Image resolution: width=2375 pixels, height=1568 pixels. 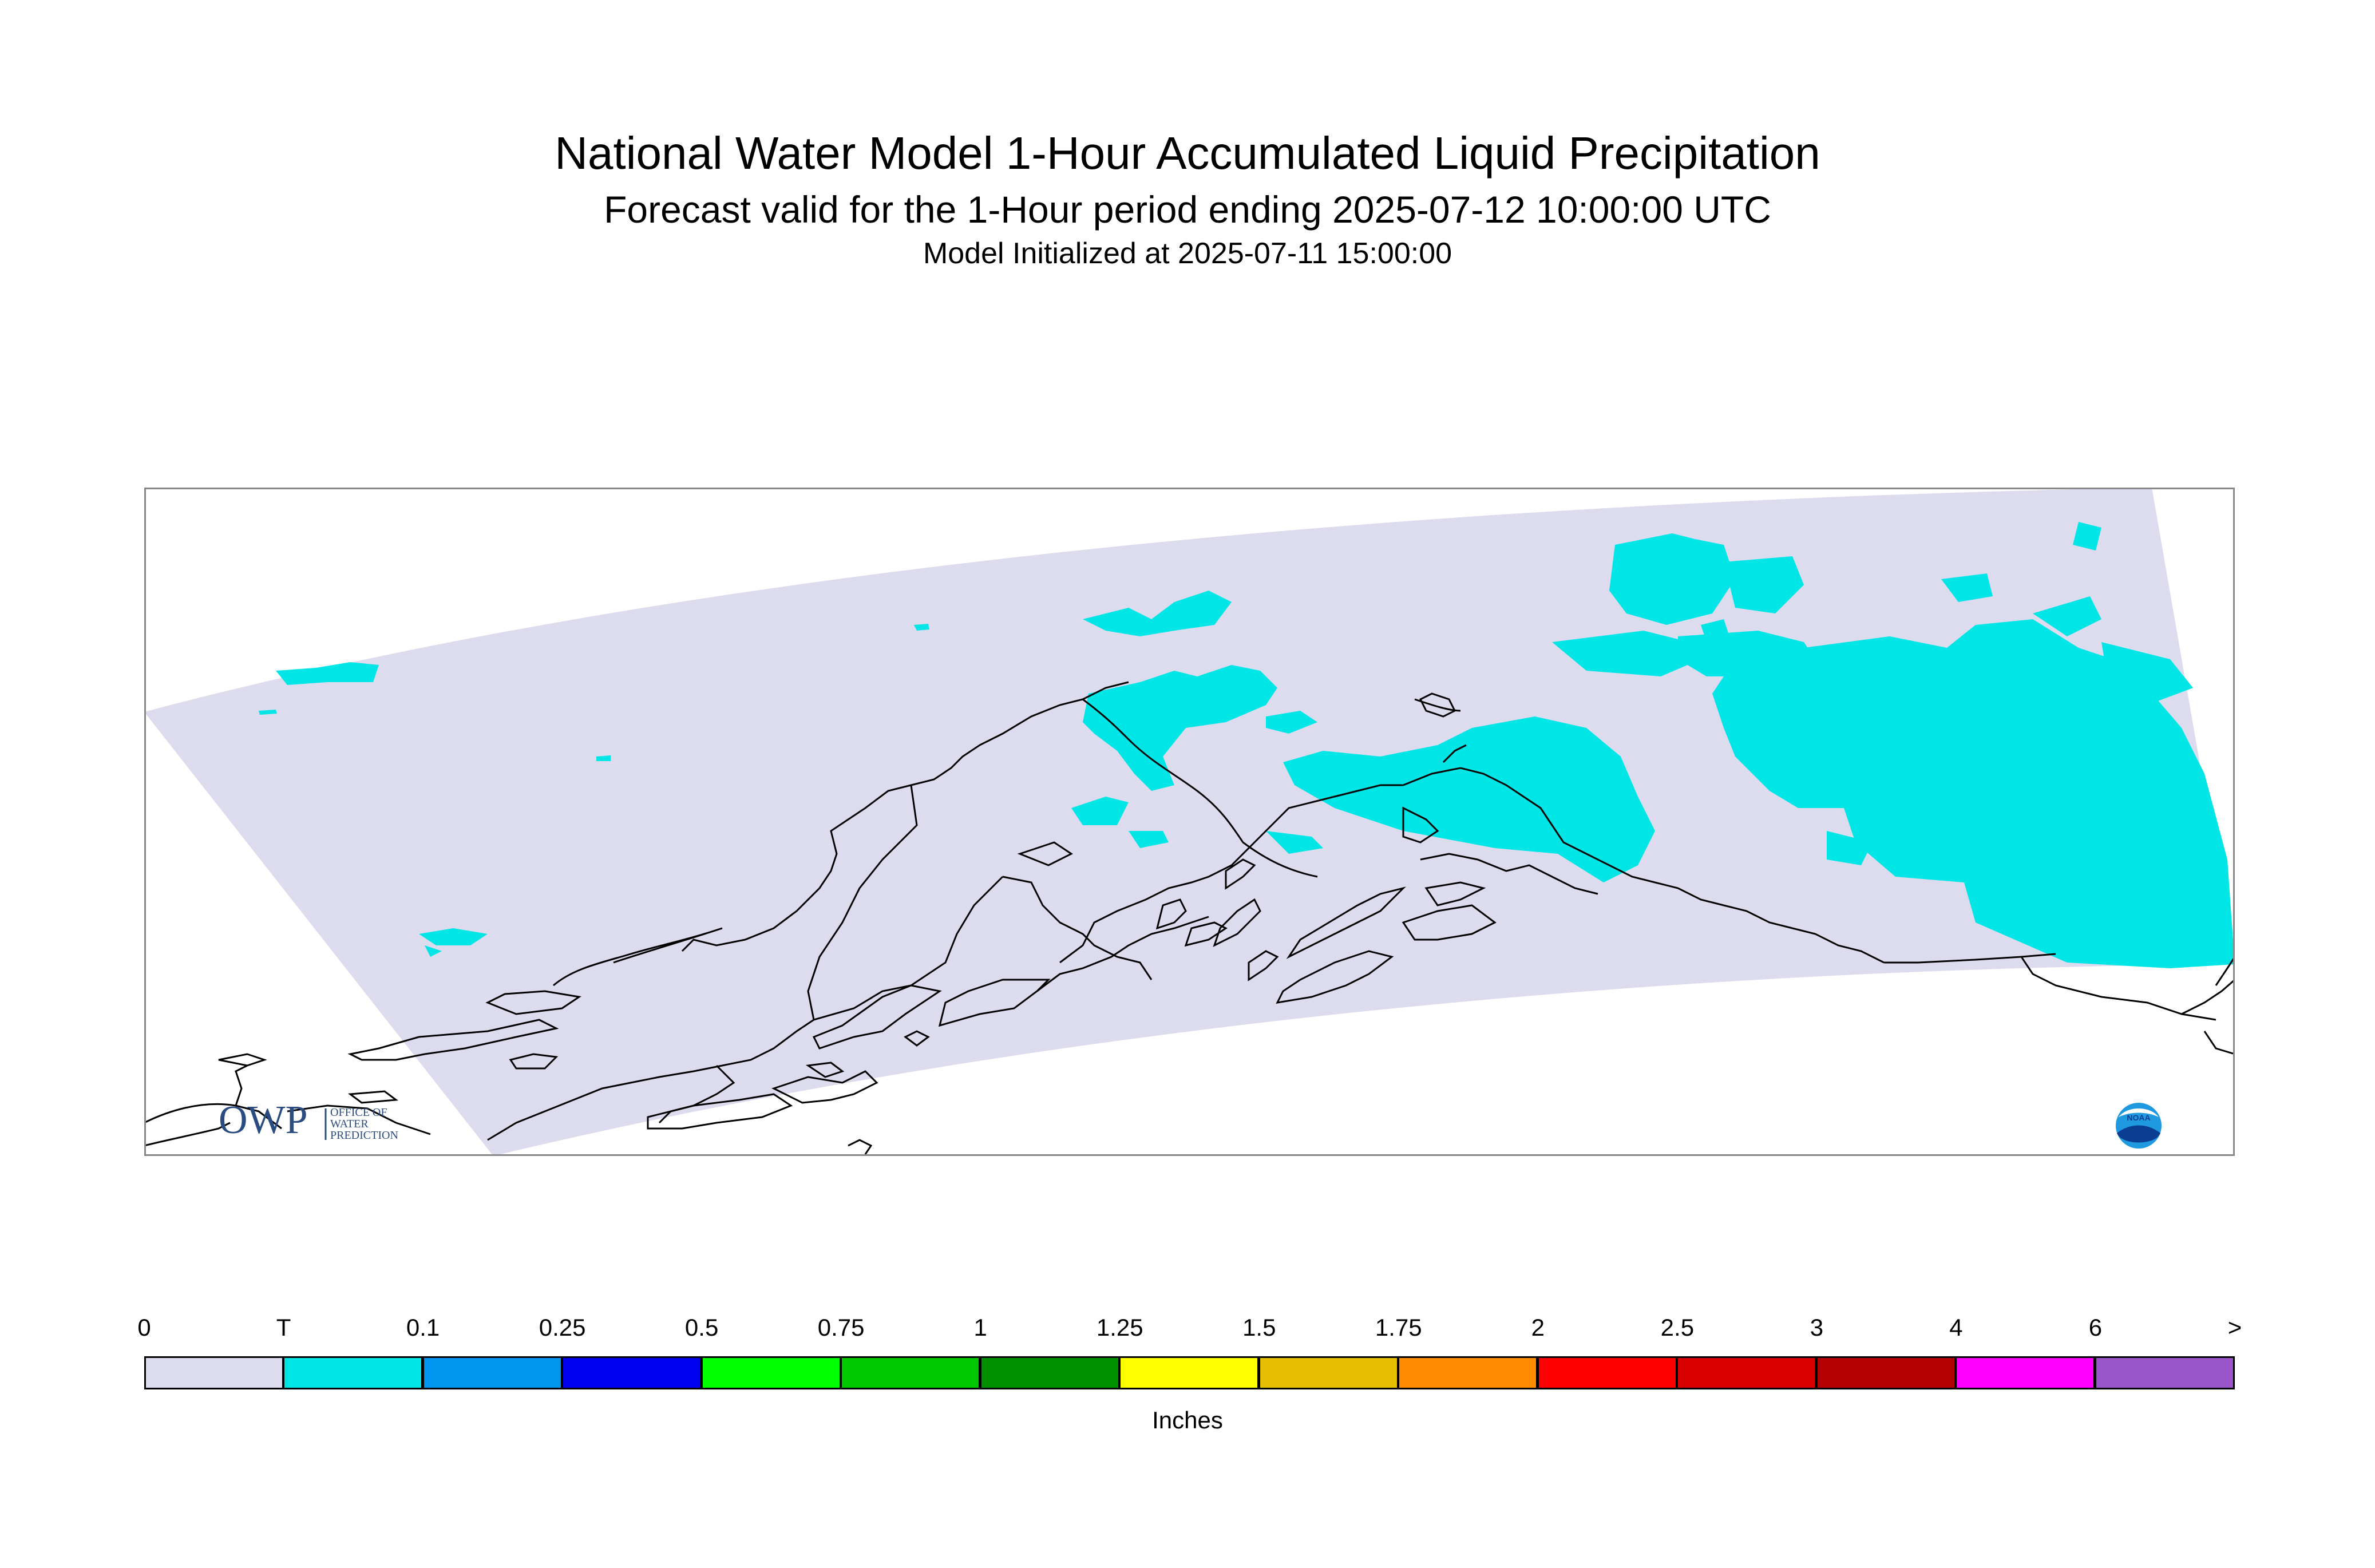 I want to click on legend-tick-label: 0.5, so click(x=701, y=1327).